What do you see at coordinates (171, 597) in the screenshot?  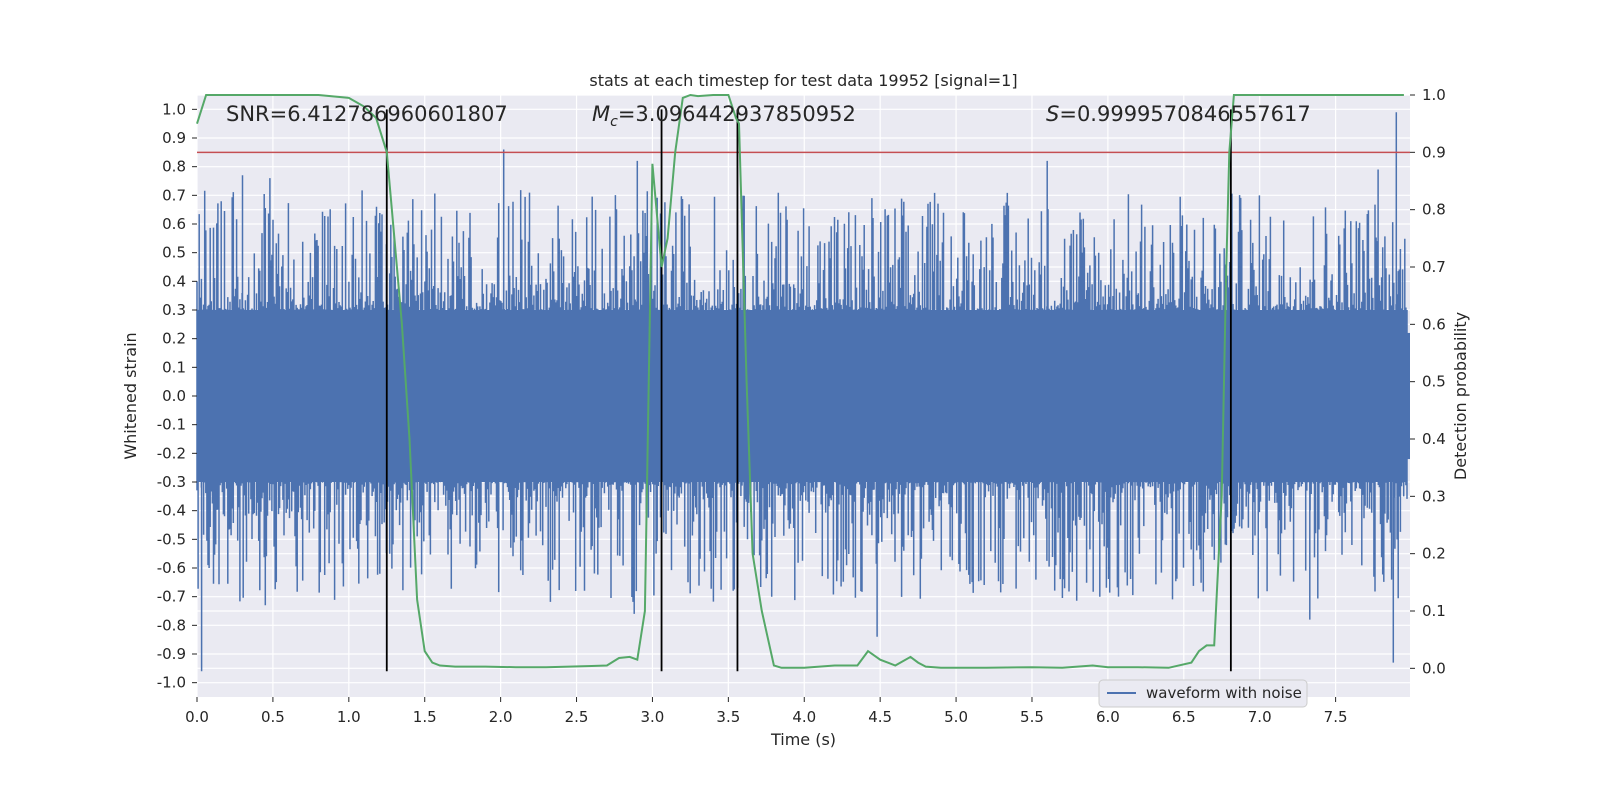 I see `y-tick-label-left: -0.7` at bounding box center [171, 597].